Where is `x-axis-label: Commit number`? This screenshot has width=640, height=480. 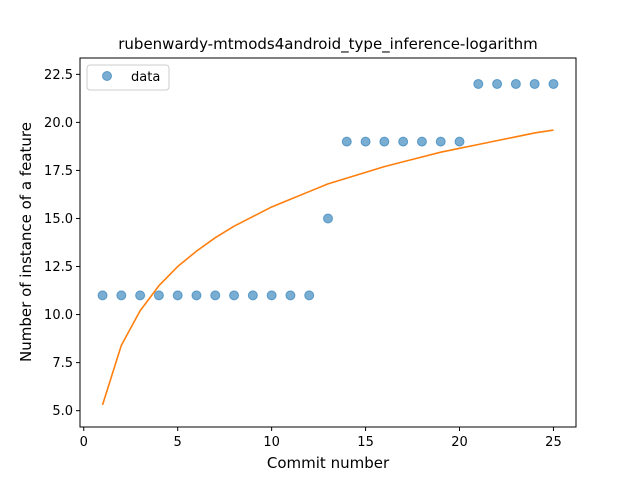 x-axis-label: Commit number is located at coordinates (328, 463).